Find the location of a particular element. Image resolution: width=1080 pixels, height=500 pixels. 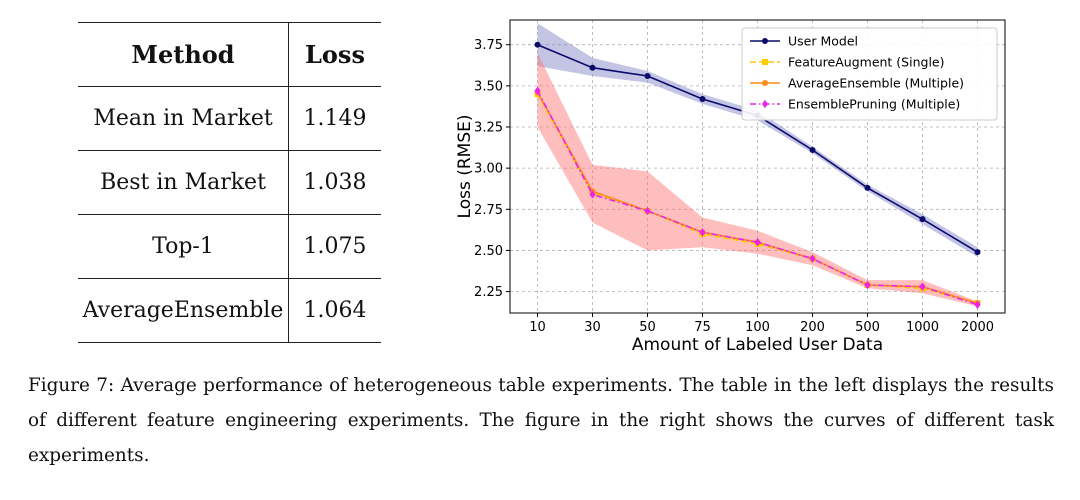

y-tick-label: 2.50 is located at coordinates (488, 251).